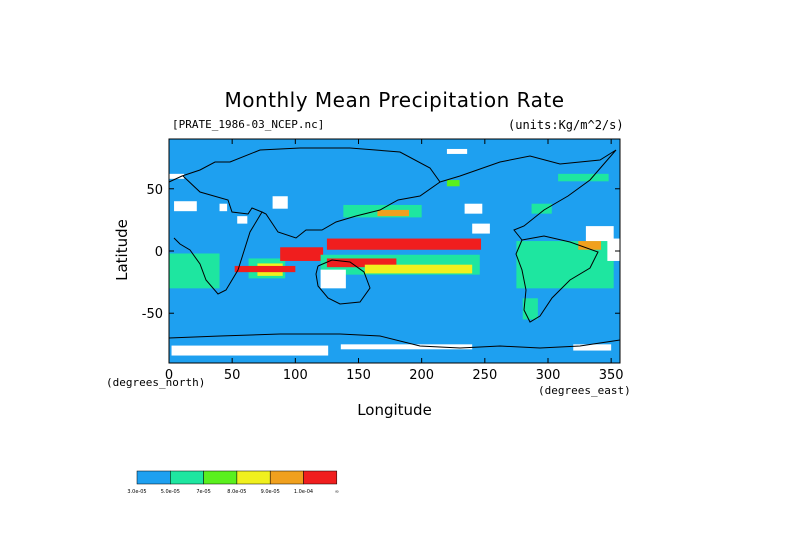  Describe the element at coordinates (152, 314) in the screenshot. I see `y-tick-label--50: -50` at that location.